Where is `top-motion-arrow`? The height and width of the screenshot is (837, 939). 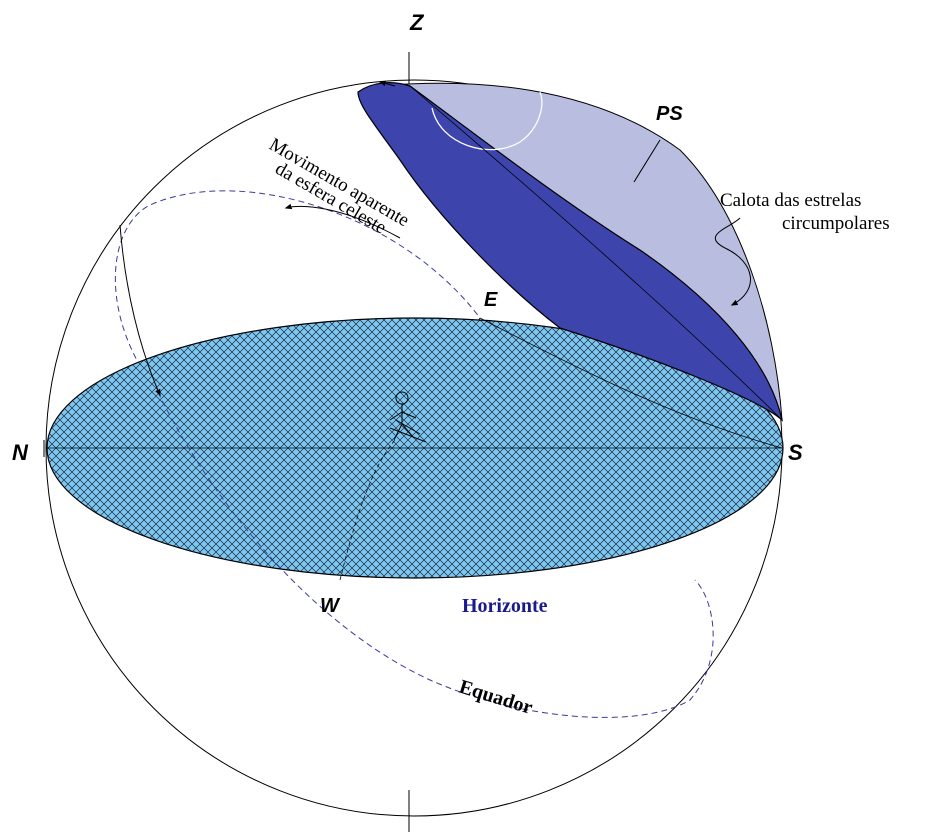
top-motion-arrow is located at coordinates (387, 83).